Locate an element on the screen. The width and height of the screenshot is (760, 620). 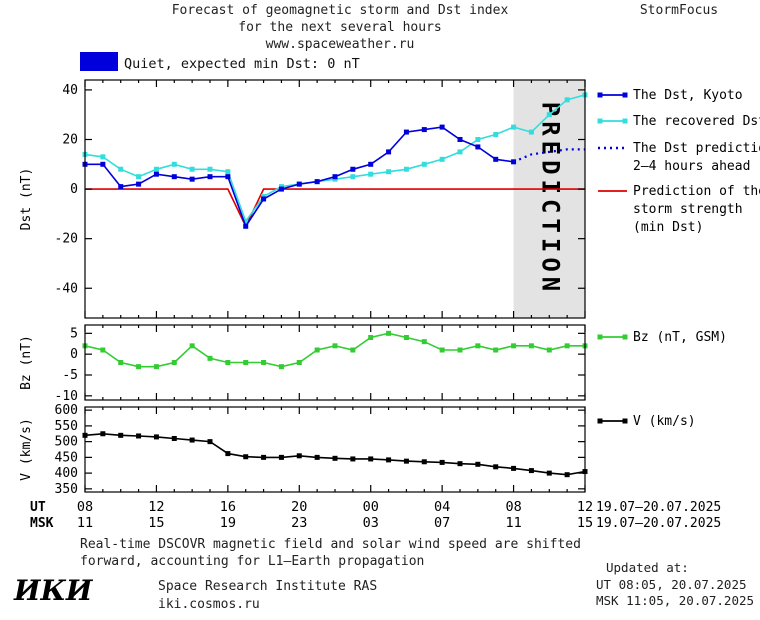
brand-label: StormFocus is located at coordinates (679, 10).